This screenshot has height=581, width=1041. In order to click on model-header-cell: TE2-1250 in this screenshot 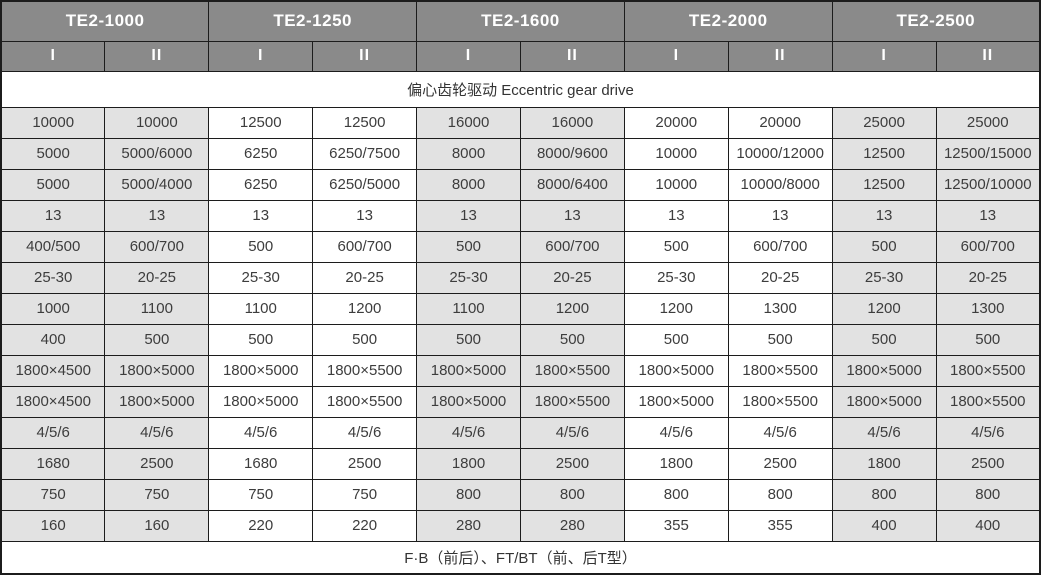, I will do `click(313, 21)`.